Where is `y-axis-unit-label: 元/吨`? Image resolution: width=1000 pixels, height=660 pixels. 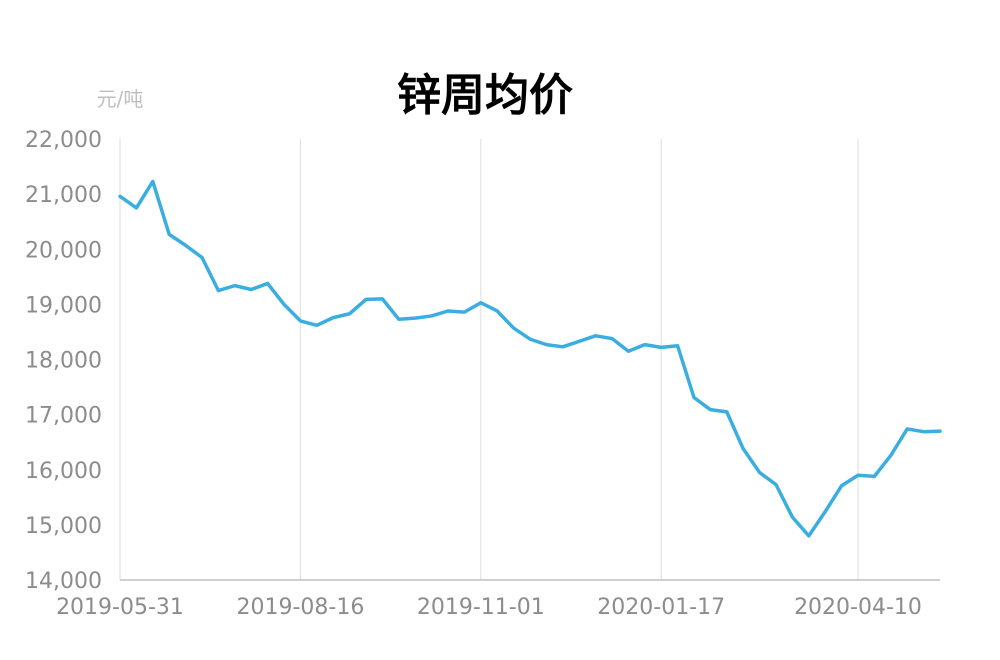 y-axis-unit-label: 元/吨 is located at coordinates (120, 99).